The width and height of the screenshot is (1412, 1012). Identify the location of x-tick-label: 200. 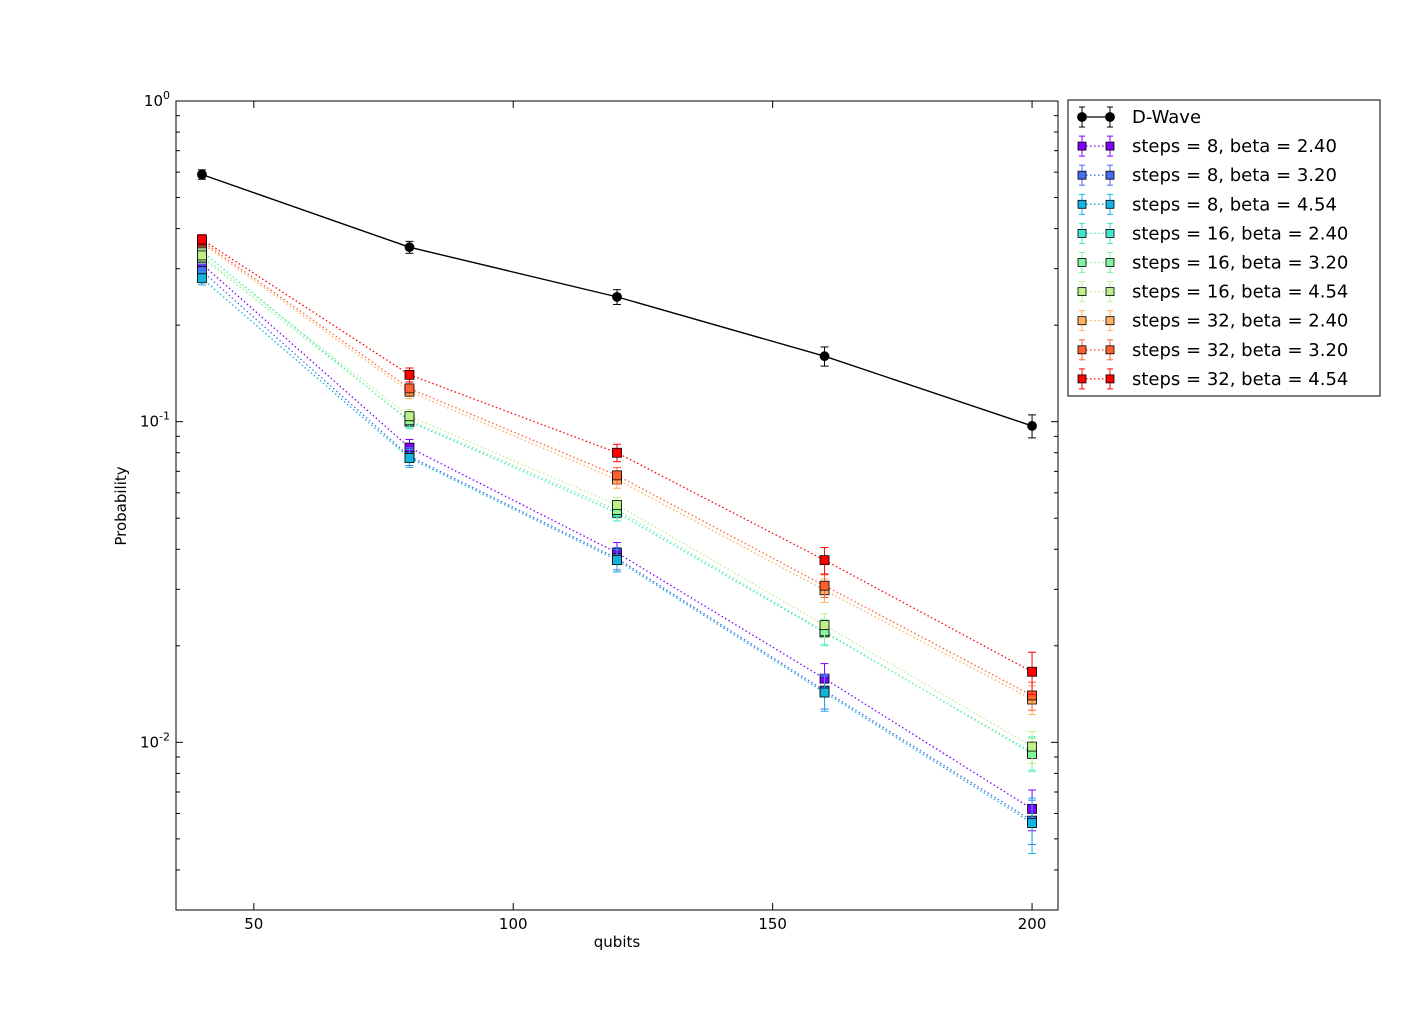
(1032, 924).